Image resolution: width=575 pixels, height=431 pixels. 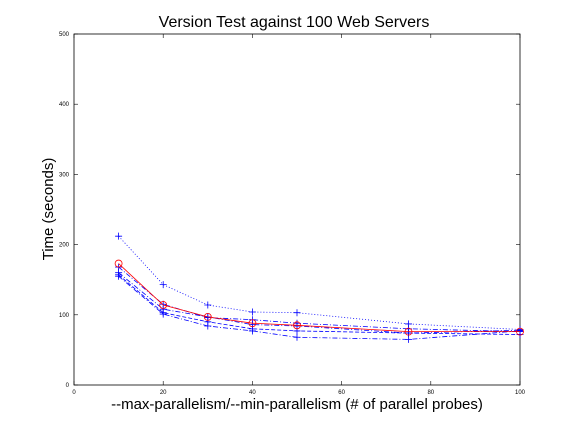 What do you see at coordinates (64, 246) in the screenshot?
I see `y-tick-label: 200` at bounding box center [64, 246].